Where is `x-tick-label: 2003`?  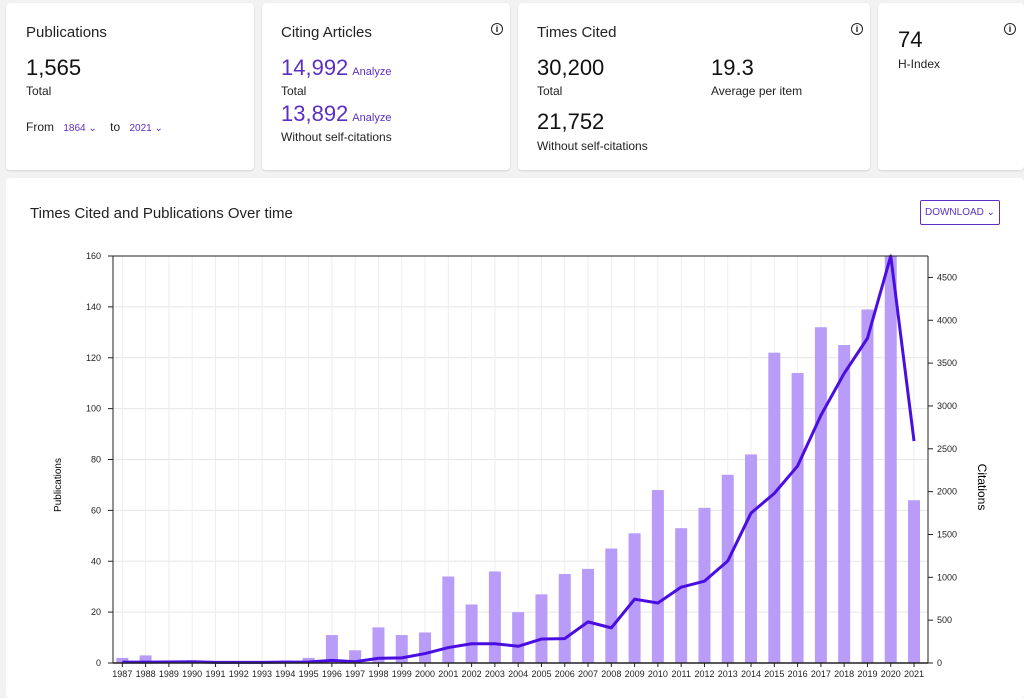
x-tick-label: 2003 is located at coordinates (495, 674).